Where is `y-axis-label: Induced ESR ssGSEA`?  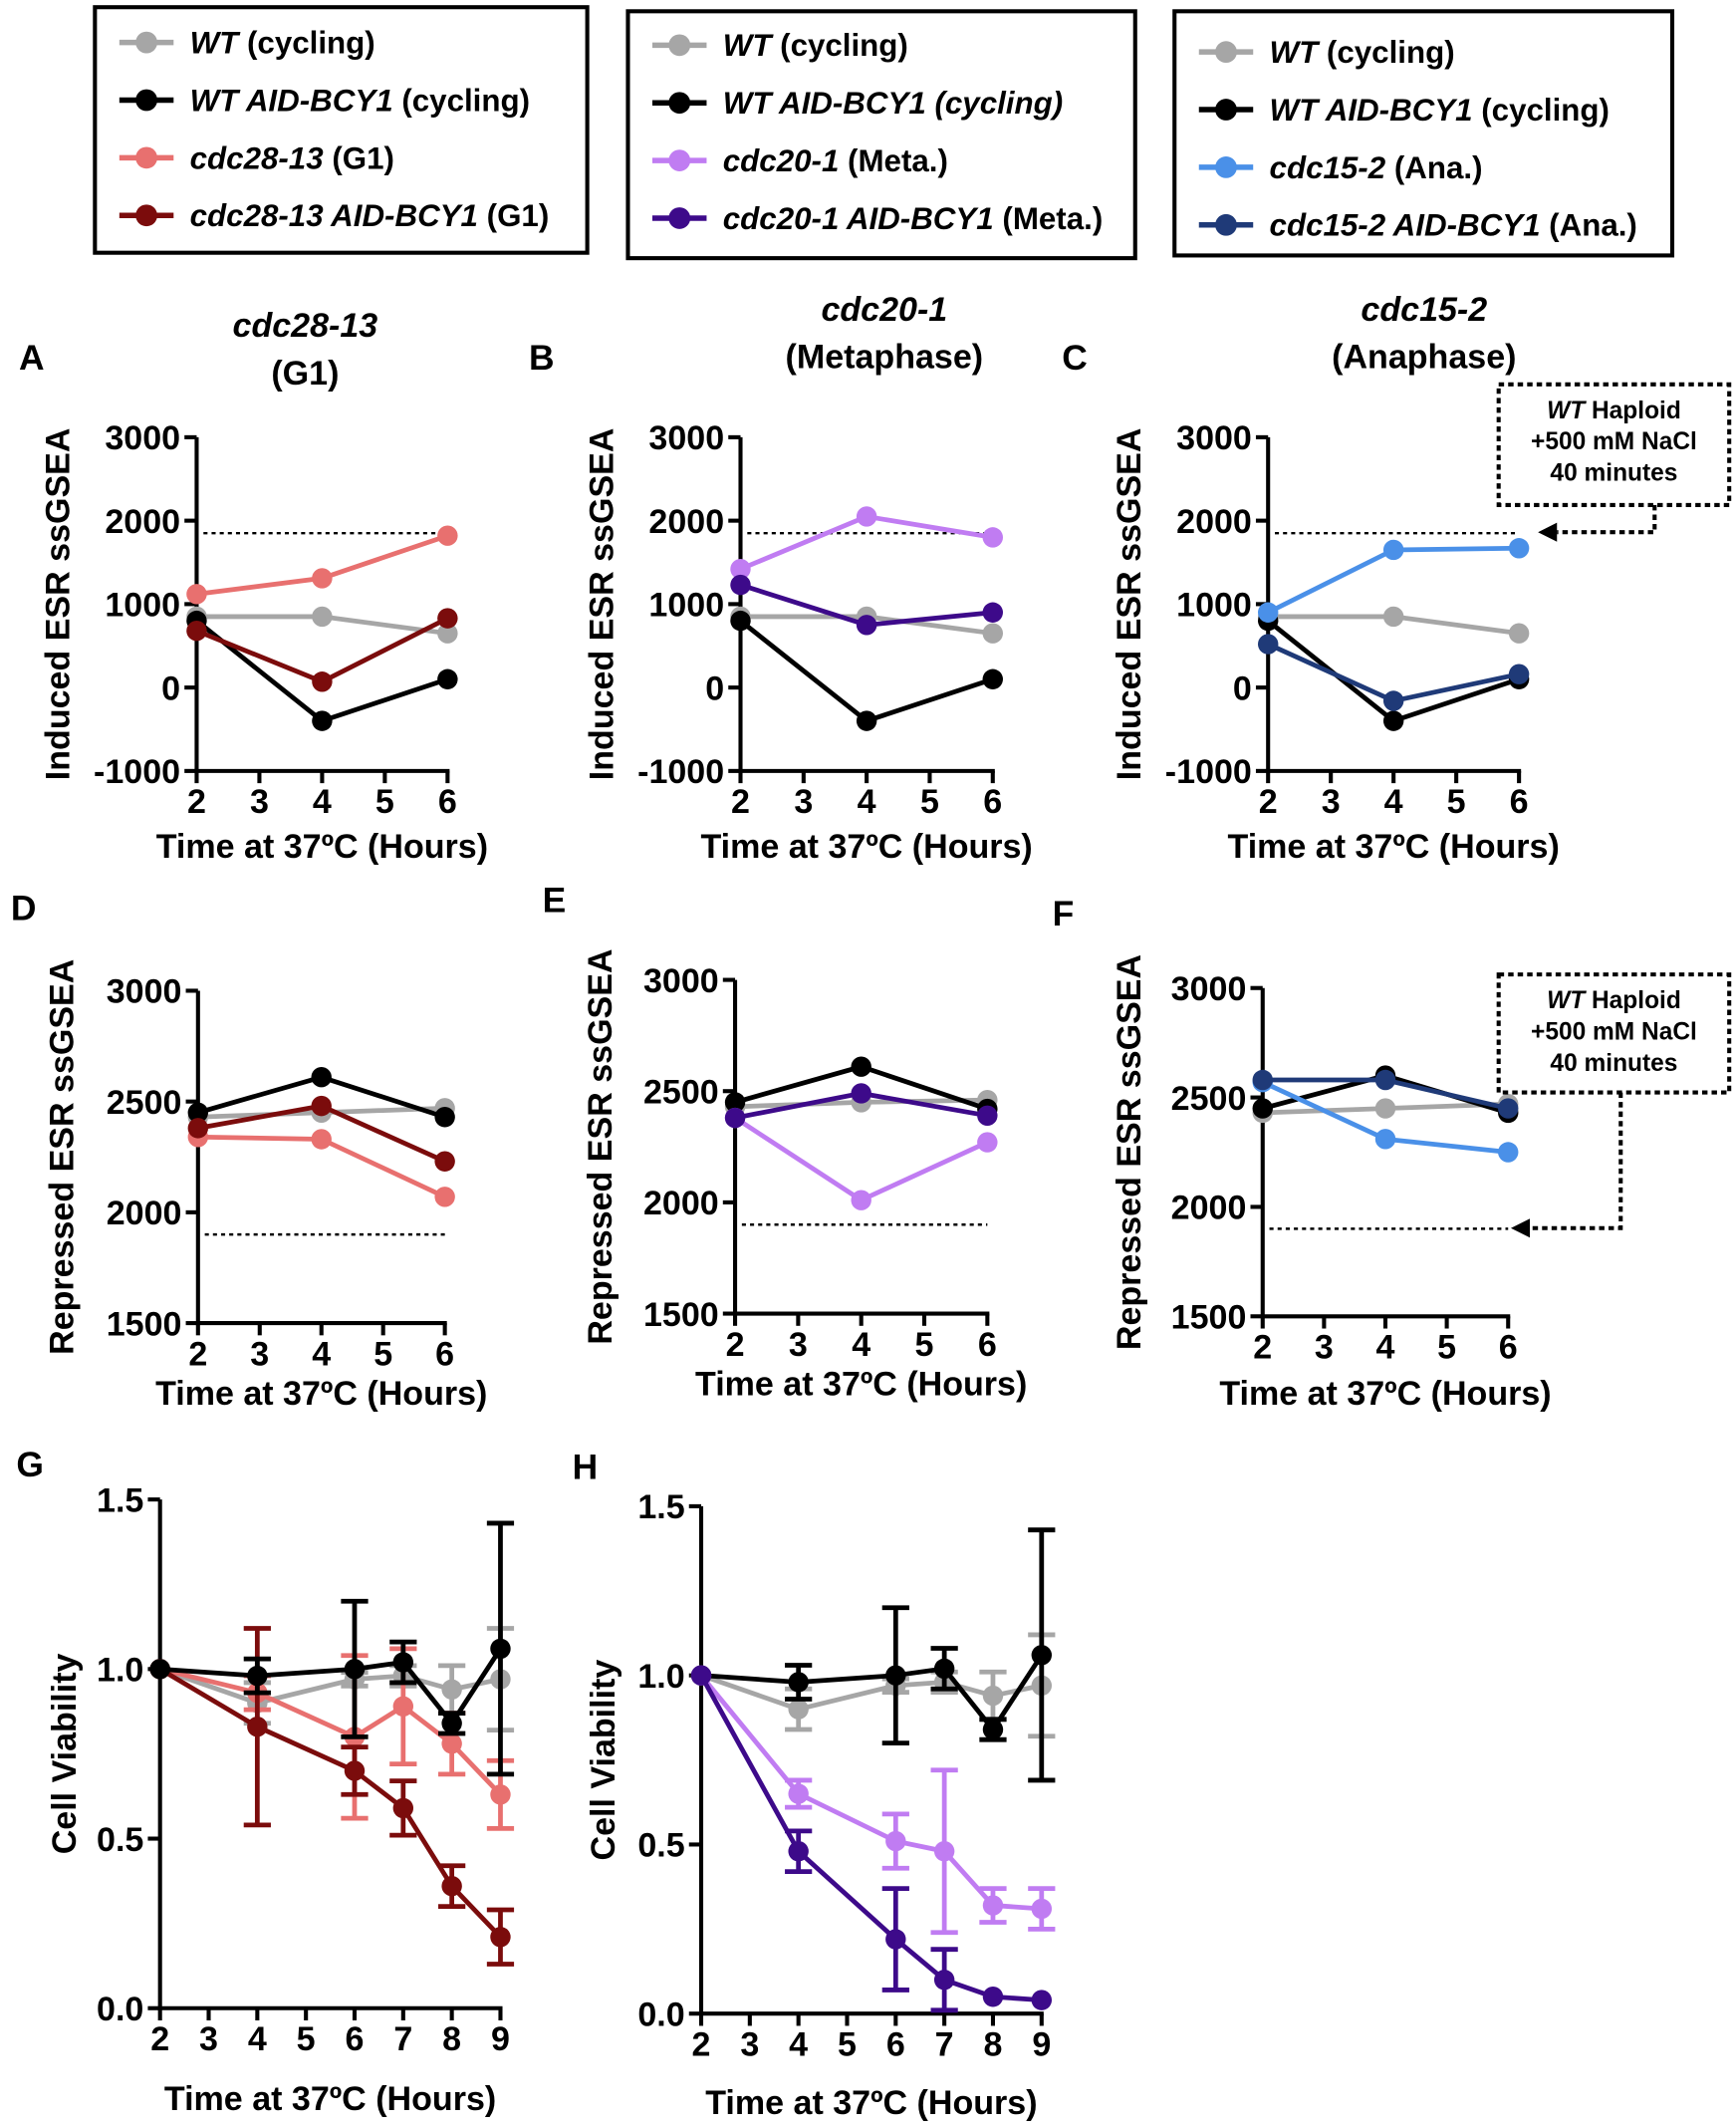 y-axis-label: Induced ESR ssGSEA is located at coordinates (1130, 604).